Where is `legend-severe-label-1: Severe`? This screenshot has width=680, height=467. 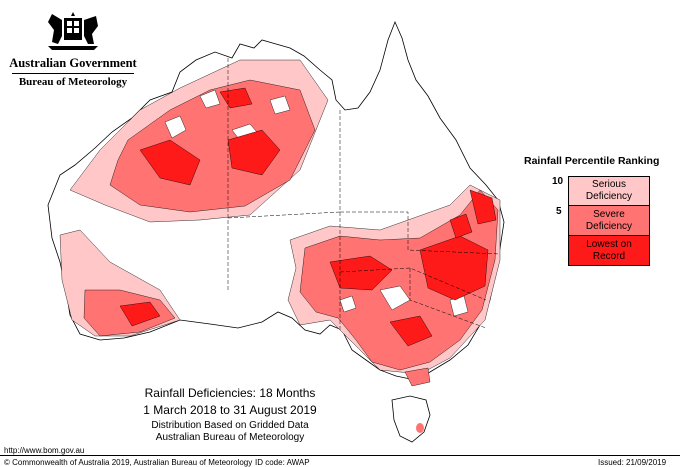 legend-severe-label-1: Severe is located at coordinates (609, 214).